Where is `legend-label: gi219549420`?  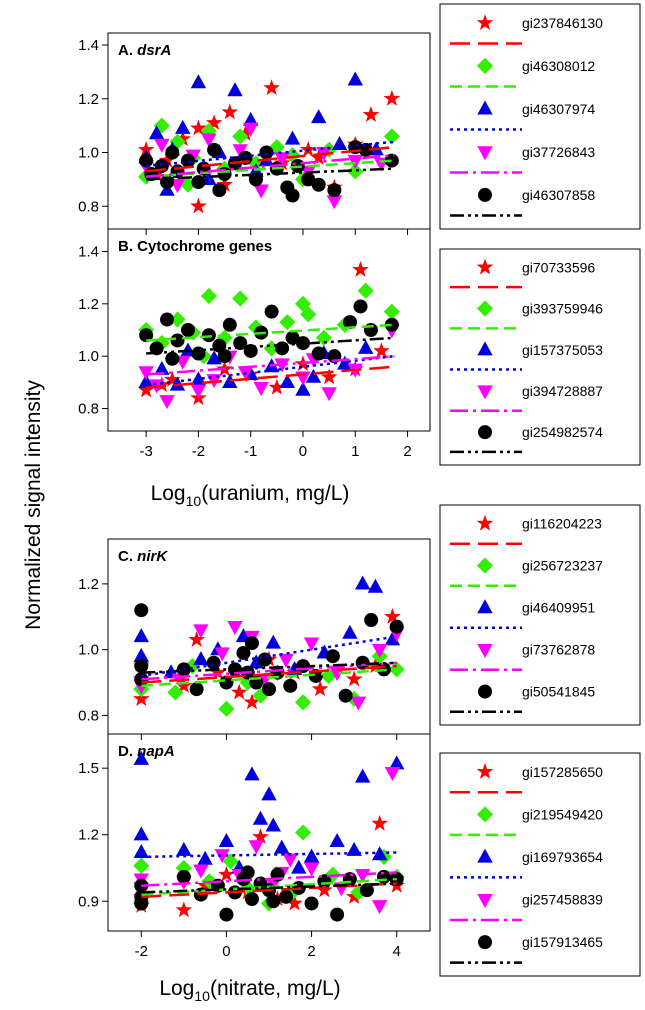
legend-label: gi219549420 is located at coordinates (562, 814).